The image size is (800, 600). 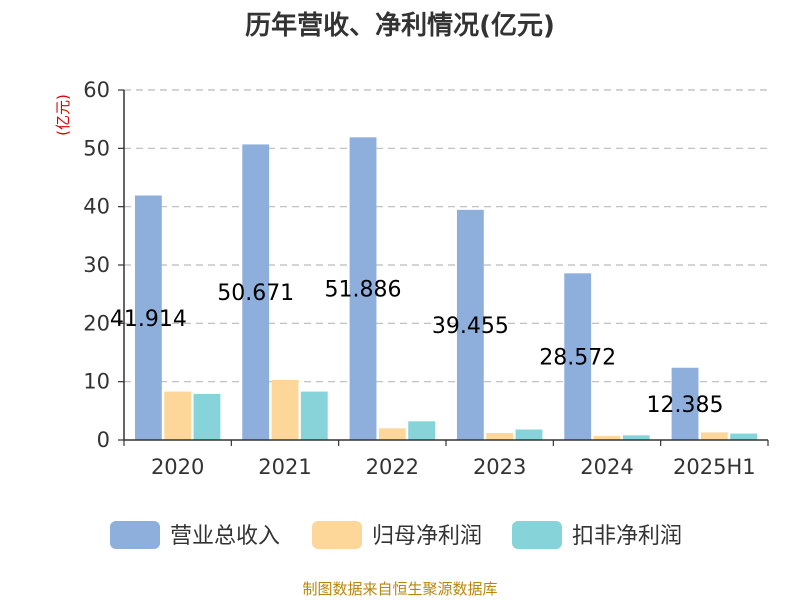 What do you see at coordinates (225, 536) in the screenshot?
I see `legend-label: 营业总收入` at bounding box center [225, 536].